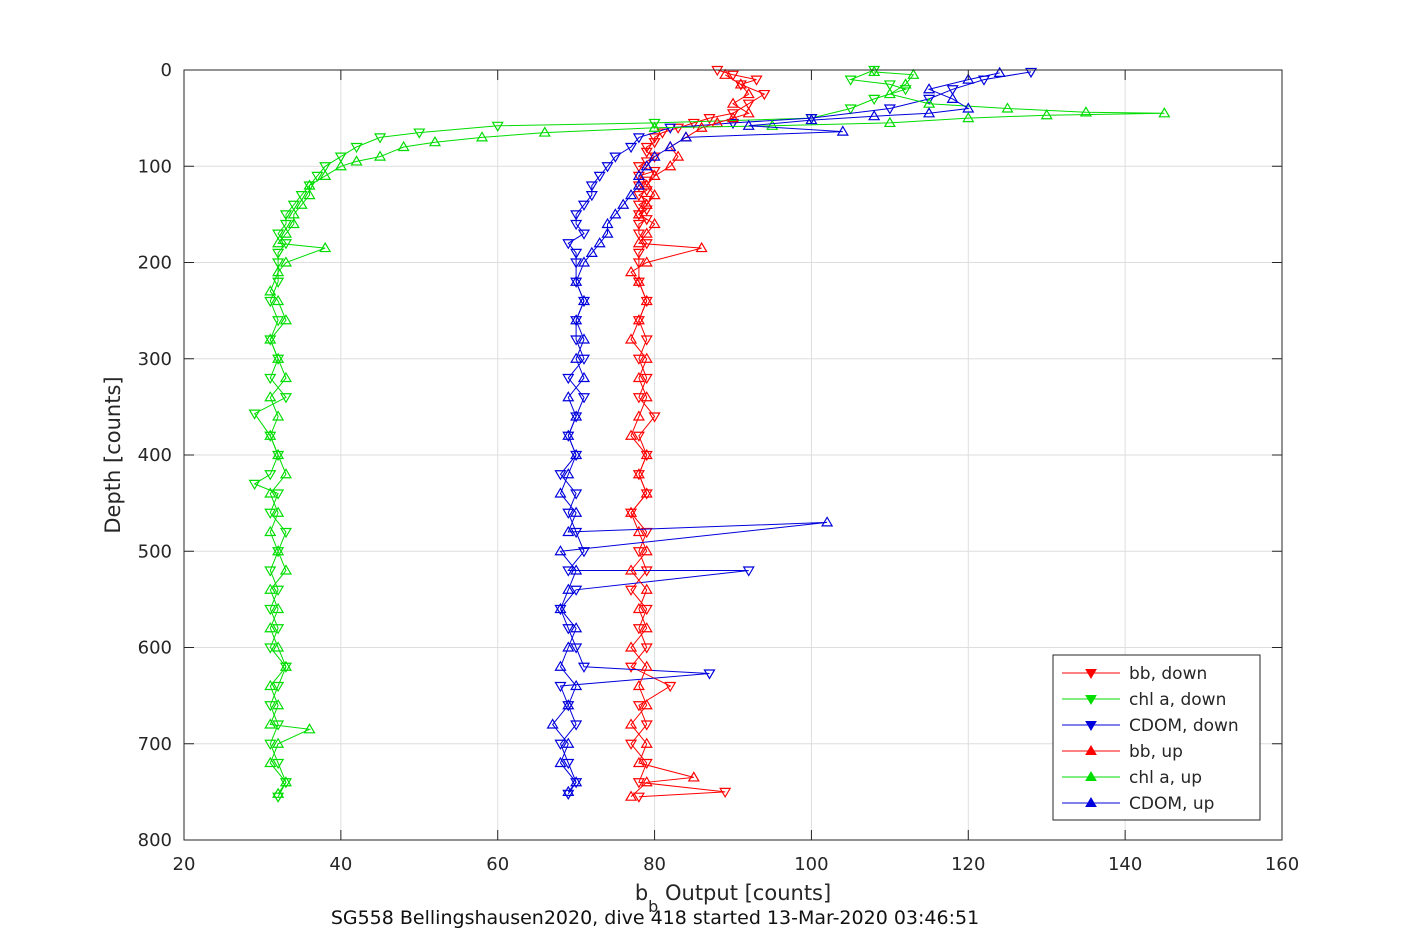 Image resolution: width=1417 pixels, height=945 pixels. Describe the element at coordinates (1122, 752) in the screenshot. I see `legend-item: bb, up` at that location.